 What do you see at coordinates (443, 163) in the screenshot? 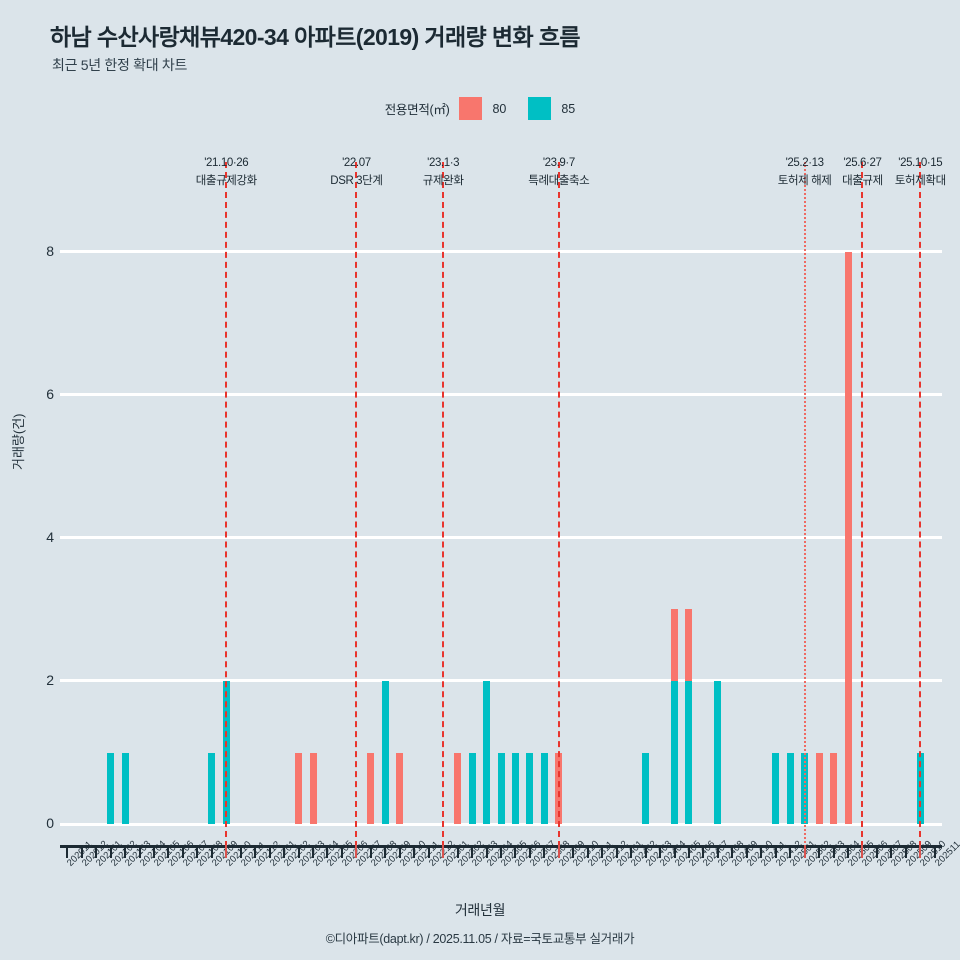
I see `event-date: '23.1·3` at bounding box center [443, 163].